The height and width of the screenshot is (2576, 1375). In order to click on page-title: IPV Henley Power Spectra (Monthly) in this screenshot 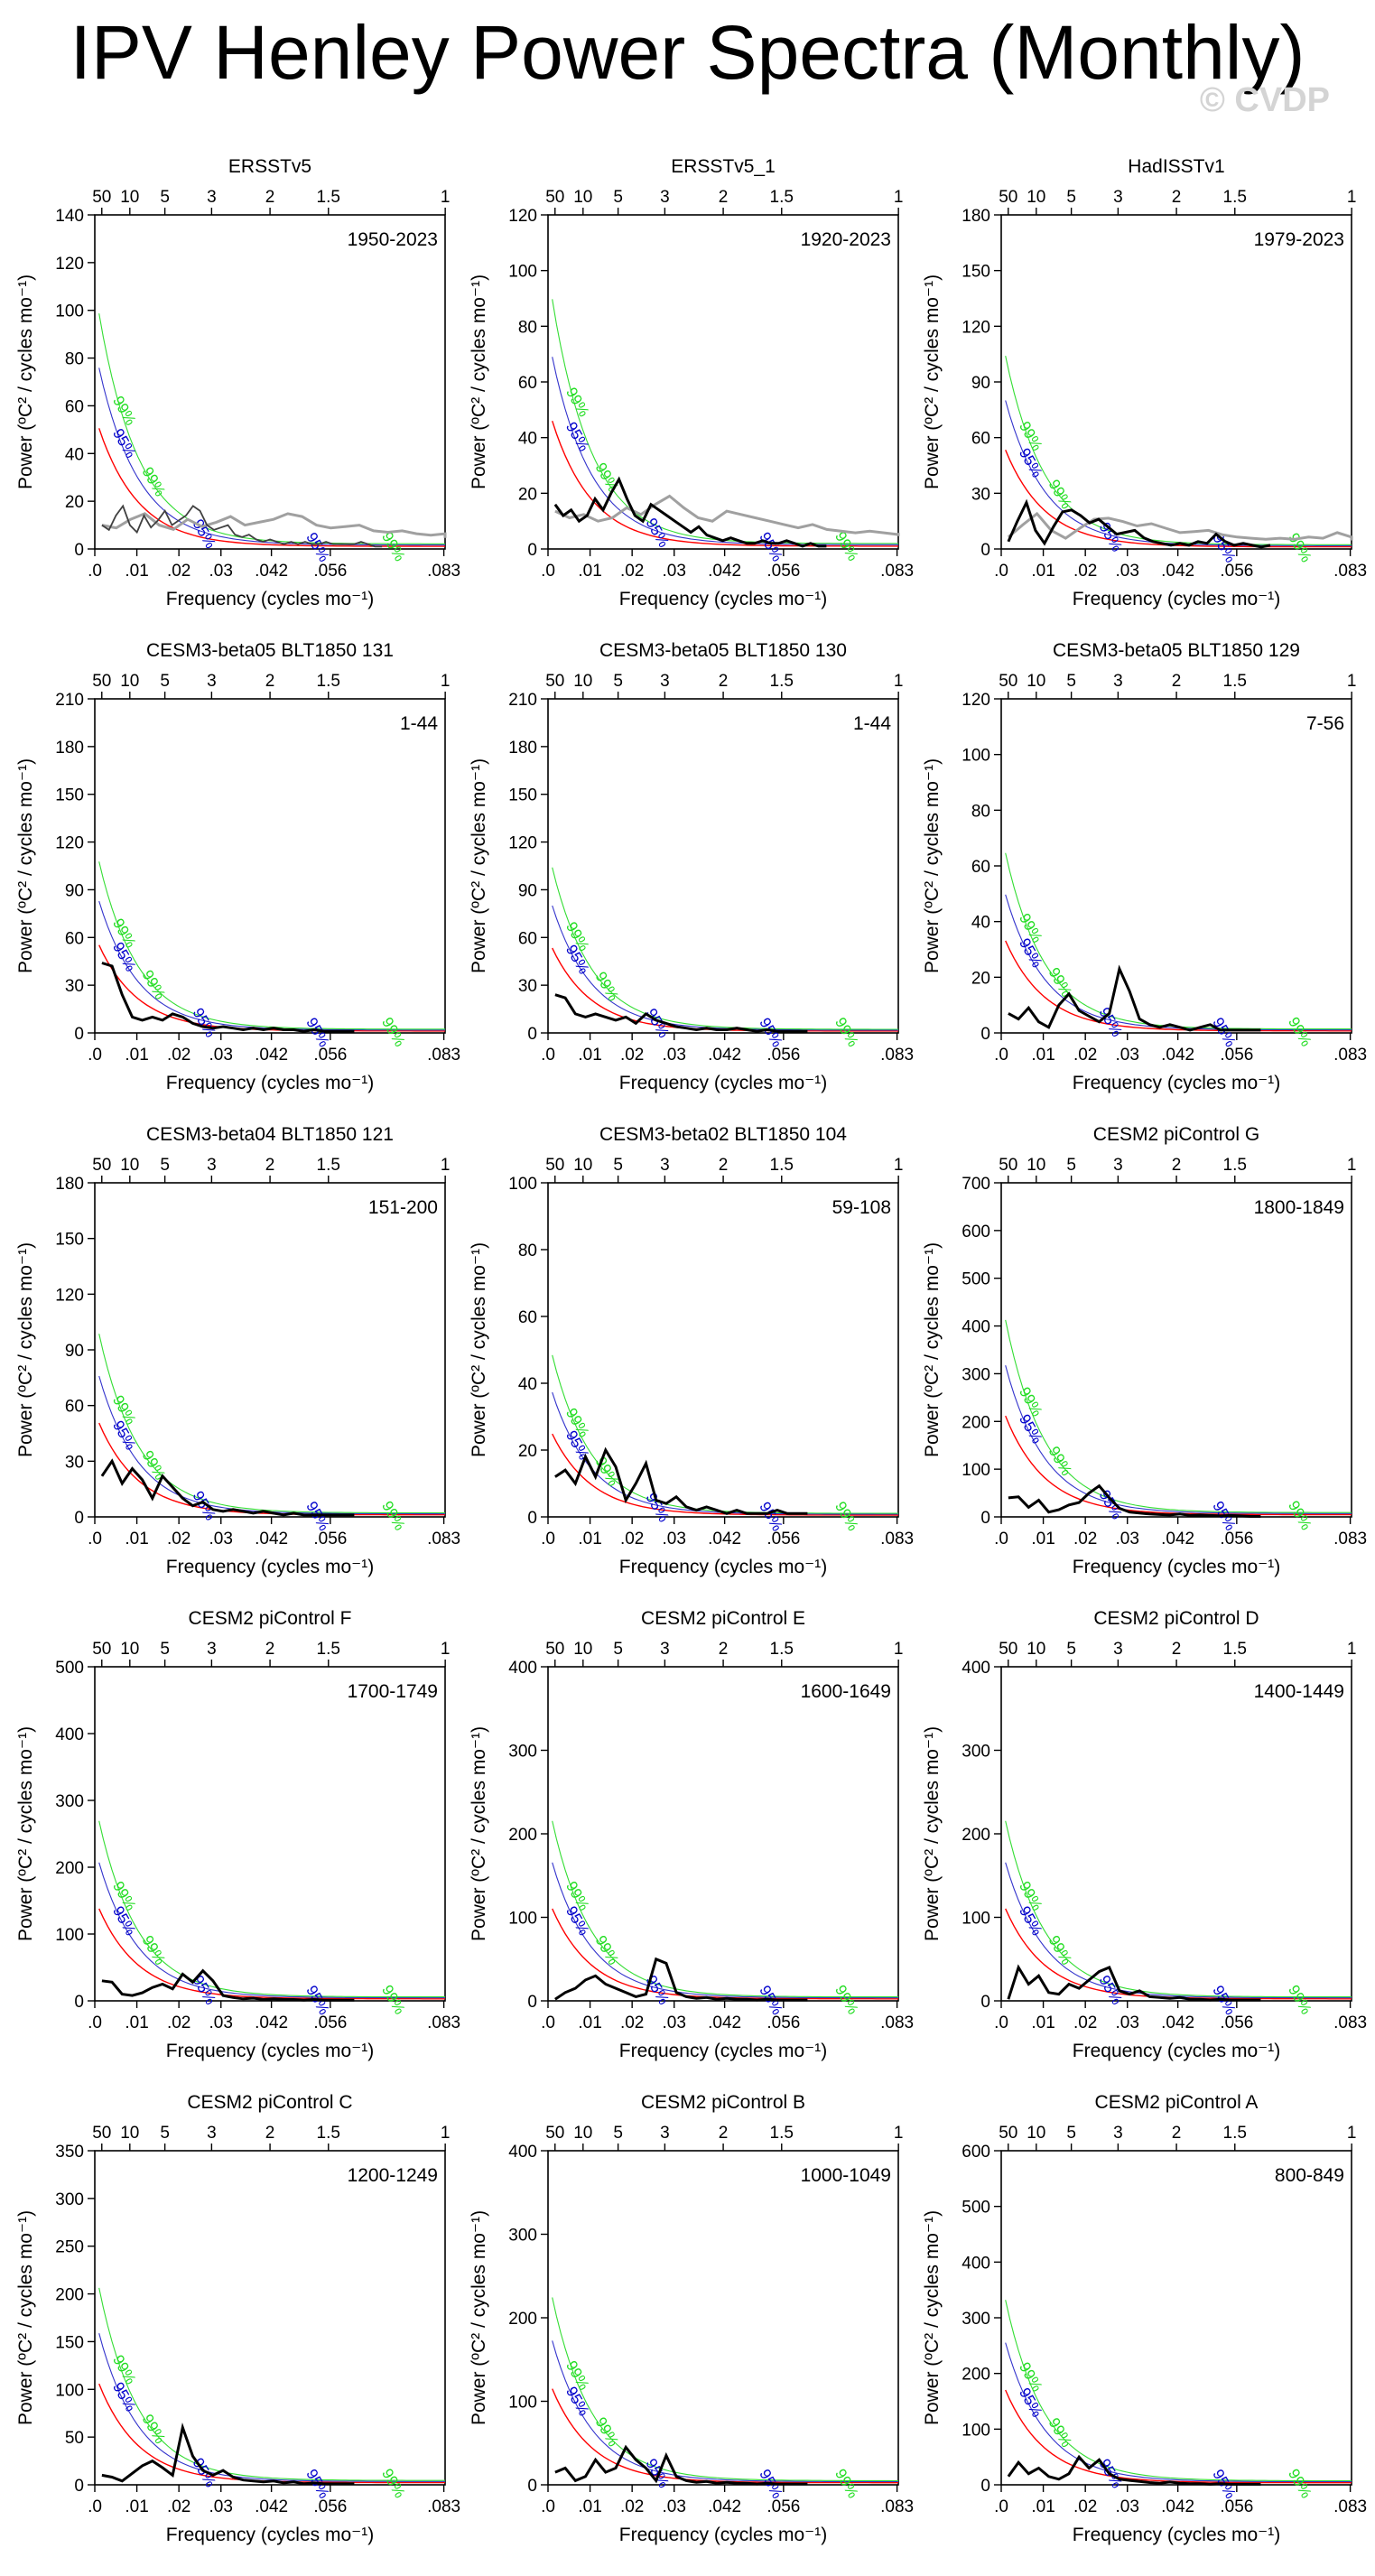, I will do `click(687, 52)`.